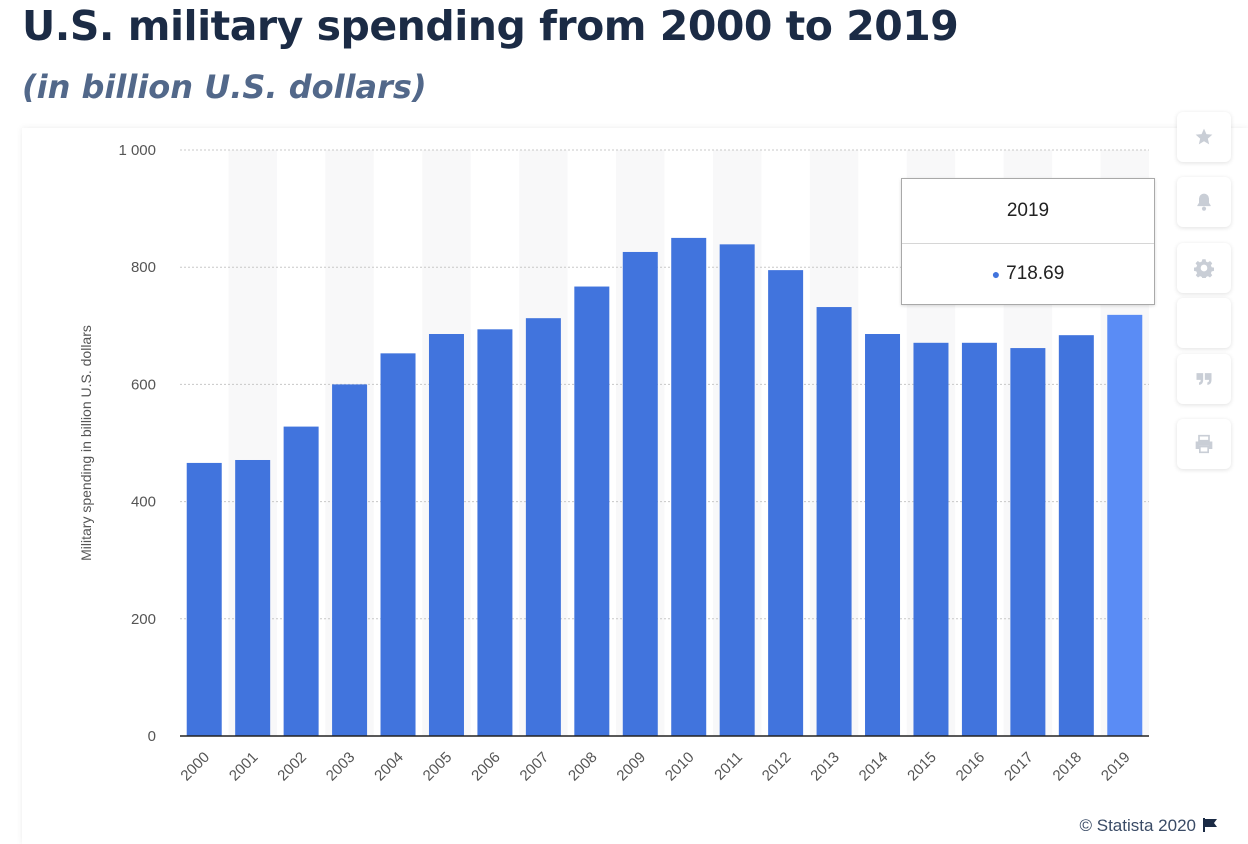  I want to click on x-tick-label: 2009, so click(631, 767).